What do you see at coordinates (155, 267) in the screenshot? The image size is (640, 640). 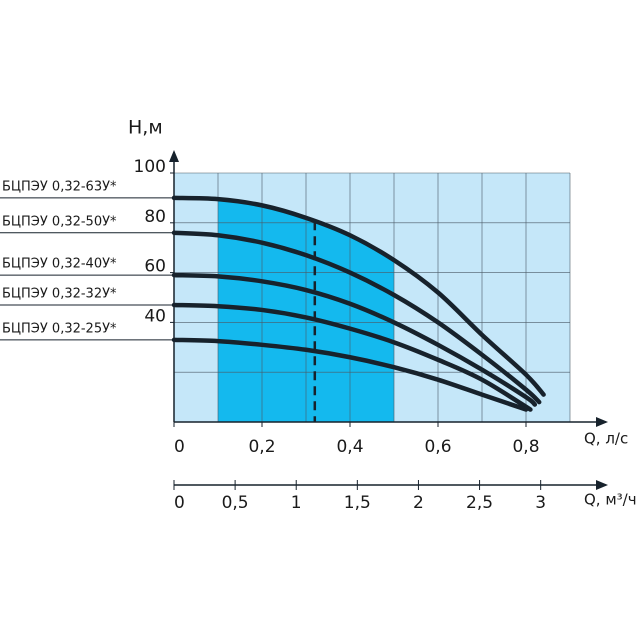 I see `y-tick-label: 60` at bounding box center [155, 267].